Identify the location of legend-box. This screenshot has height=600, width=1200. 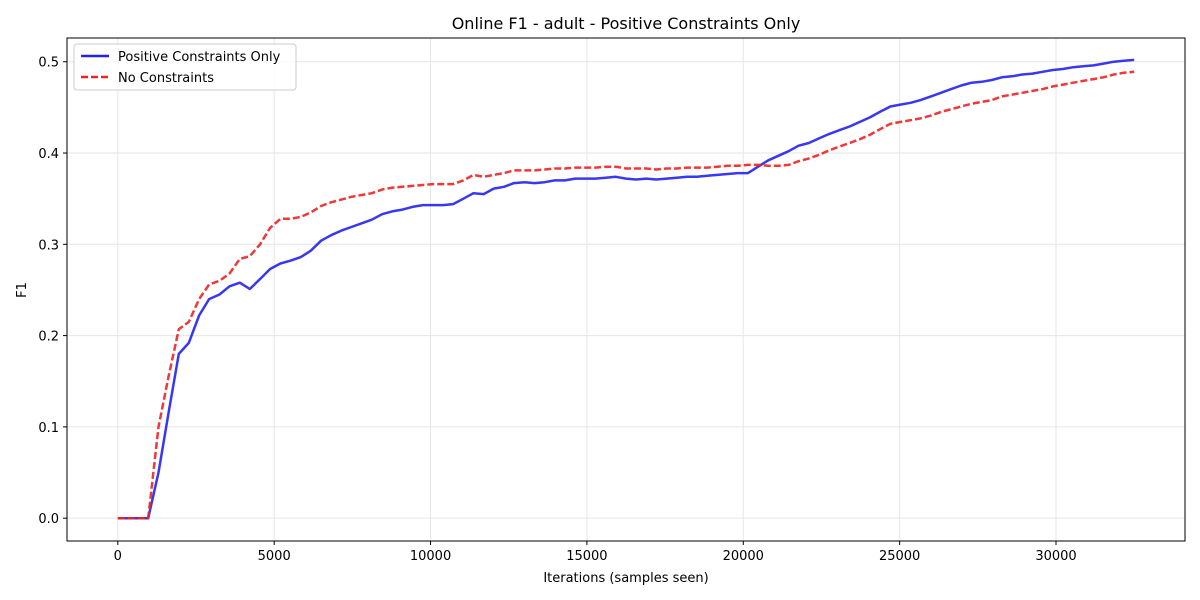
(185, 67).